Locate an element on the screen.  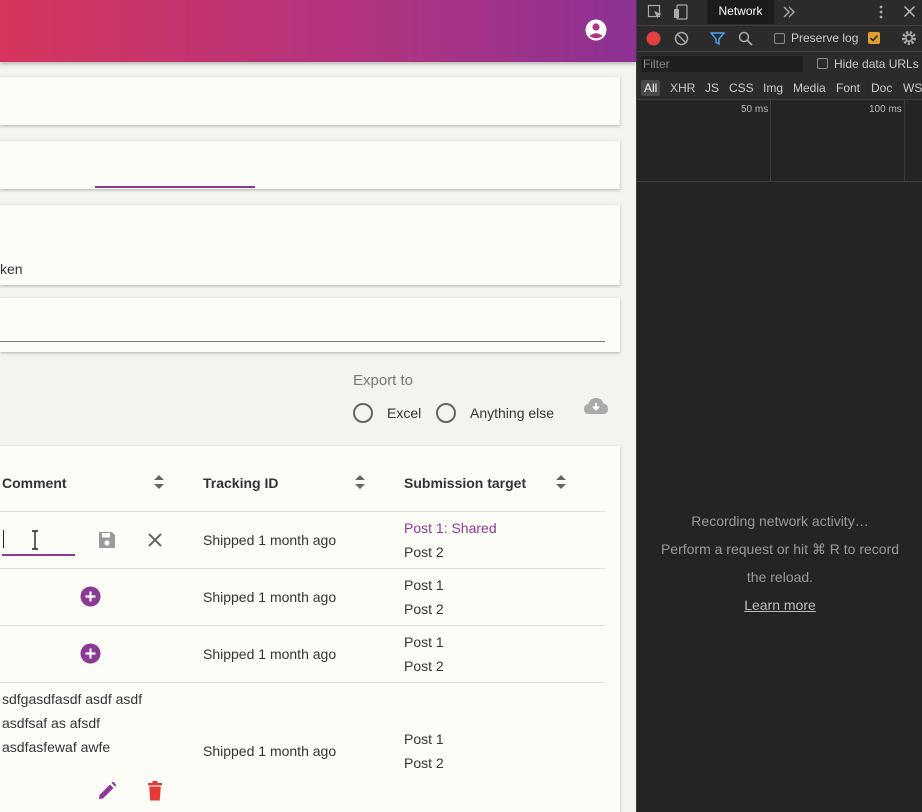
devtools-tab-bar: Network is located at coordinates (779, 13).